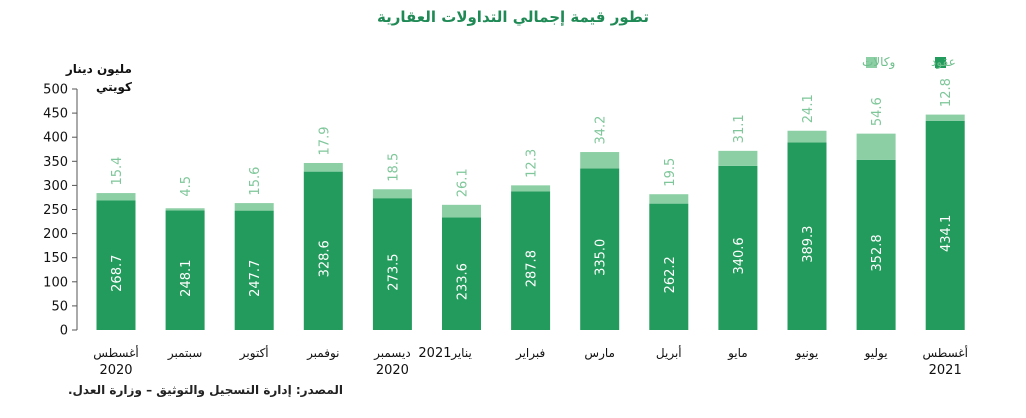  Describe the element at coordinates (877, 252) in the screenshot. I see `data-label-contracts: 352.8` at that location.